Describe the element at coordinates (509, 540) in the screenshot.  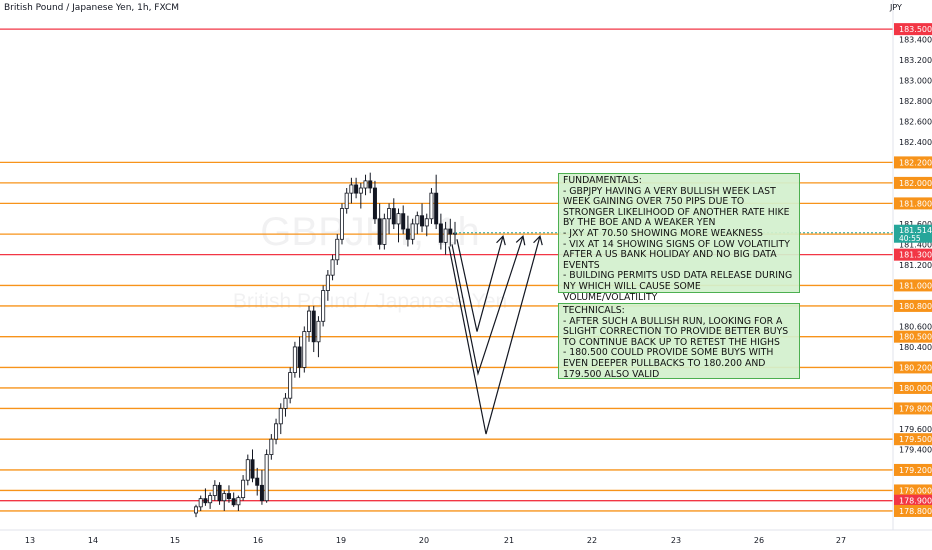
I see `time-tick-label: 21` at that location.